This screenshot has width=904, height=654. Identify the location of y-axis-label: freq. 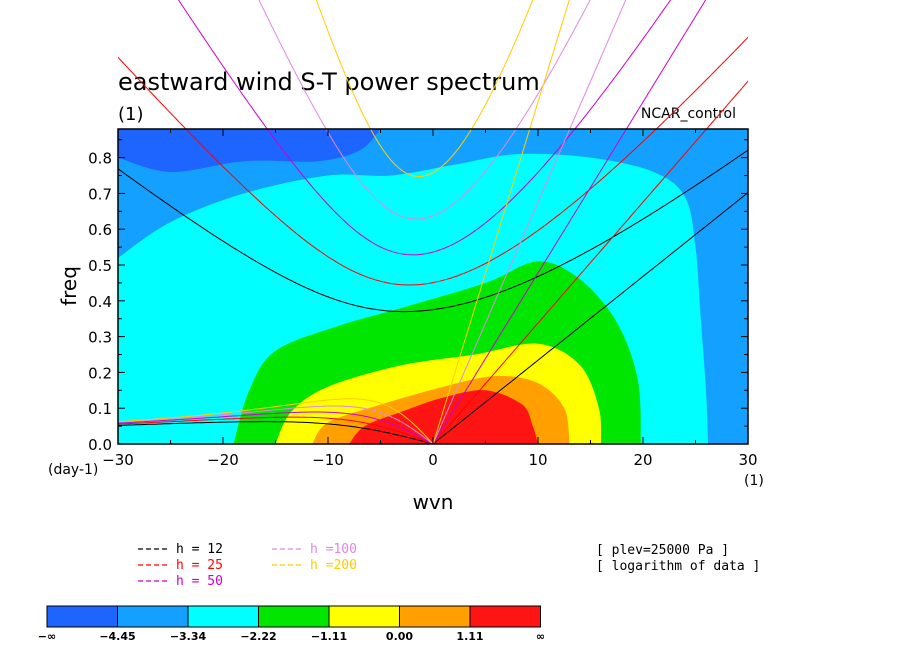
(69, 286).